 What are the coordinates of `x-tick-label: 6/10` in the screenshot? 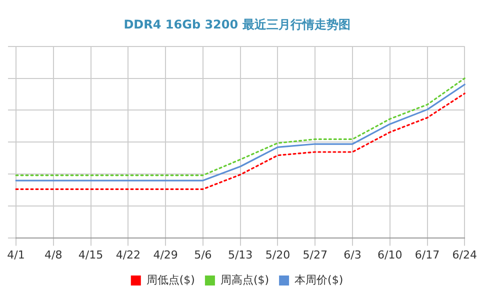 It's located at (390, 255).